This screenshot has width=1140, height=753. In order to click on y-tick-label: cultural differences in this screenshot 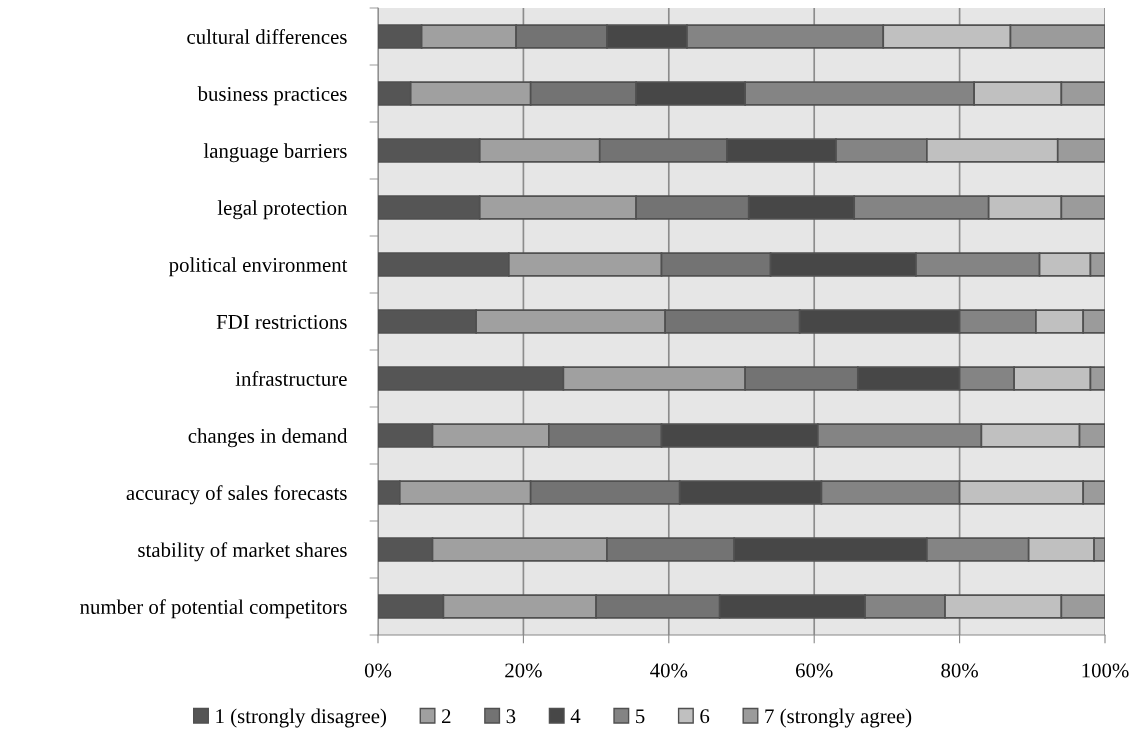, I will do `click(267, 36)`.